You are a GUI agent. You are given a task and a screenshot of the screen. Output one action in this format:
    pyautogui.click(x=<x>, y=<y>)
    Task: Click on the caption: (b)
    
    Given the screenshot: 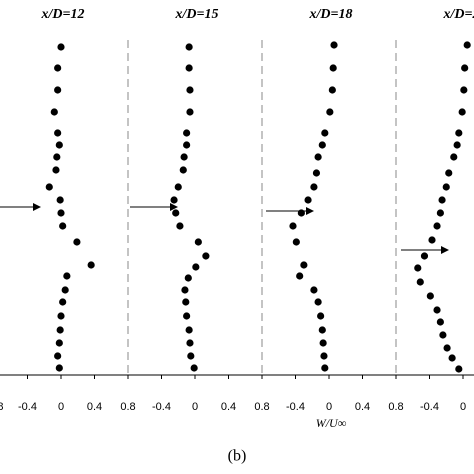 What is the action you would take?
    pyautogui.click(x=237, y=456)
    